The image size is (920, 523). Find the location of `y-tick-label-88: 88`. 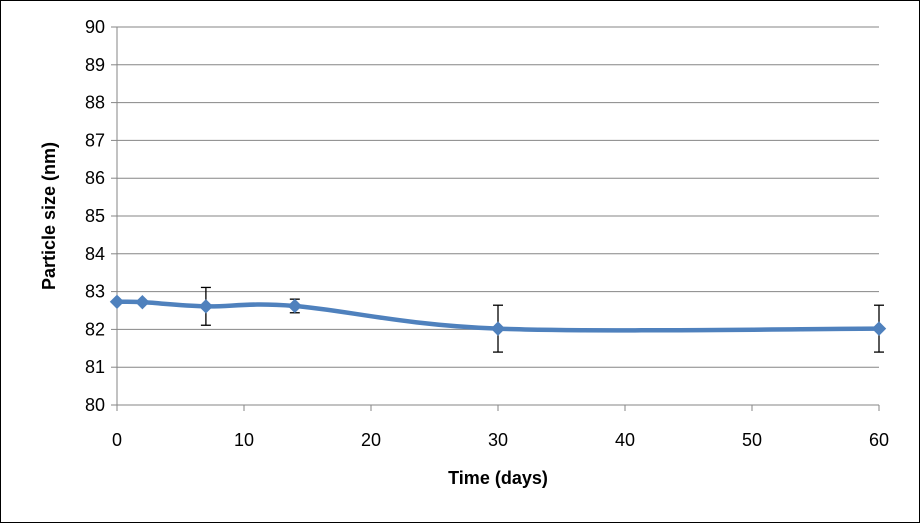

y-tick-label-88: 88 is located at coordinates (95, 103).